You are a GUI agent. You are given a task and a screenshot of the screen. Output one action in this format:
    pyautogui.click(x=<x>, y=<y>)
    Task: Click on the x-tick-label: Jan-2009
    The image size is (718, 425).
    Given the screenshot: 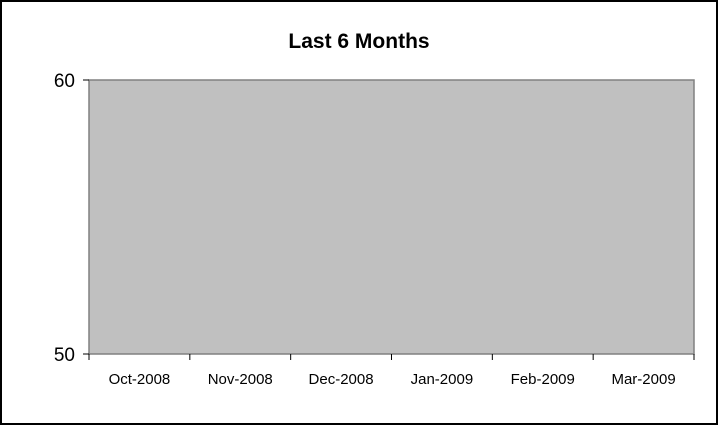 What is the action you would take?
    pyautogui.click(x=442, y=379)
    